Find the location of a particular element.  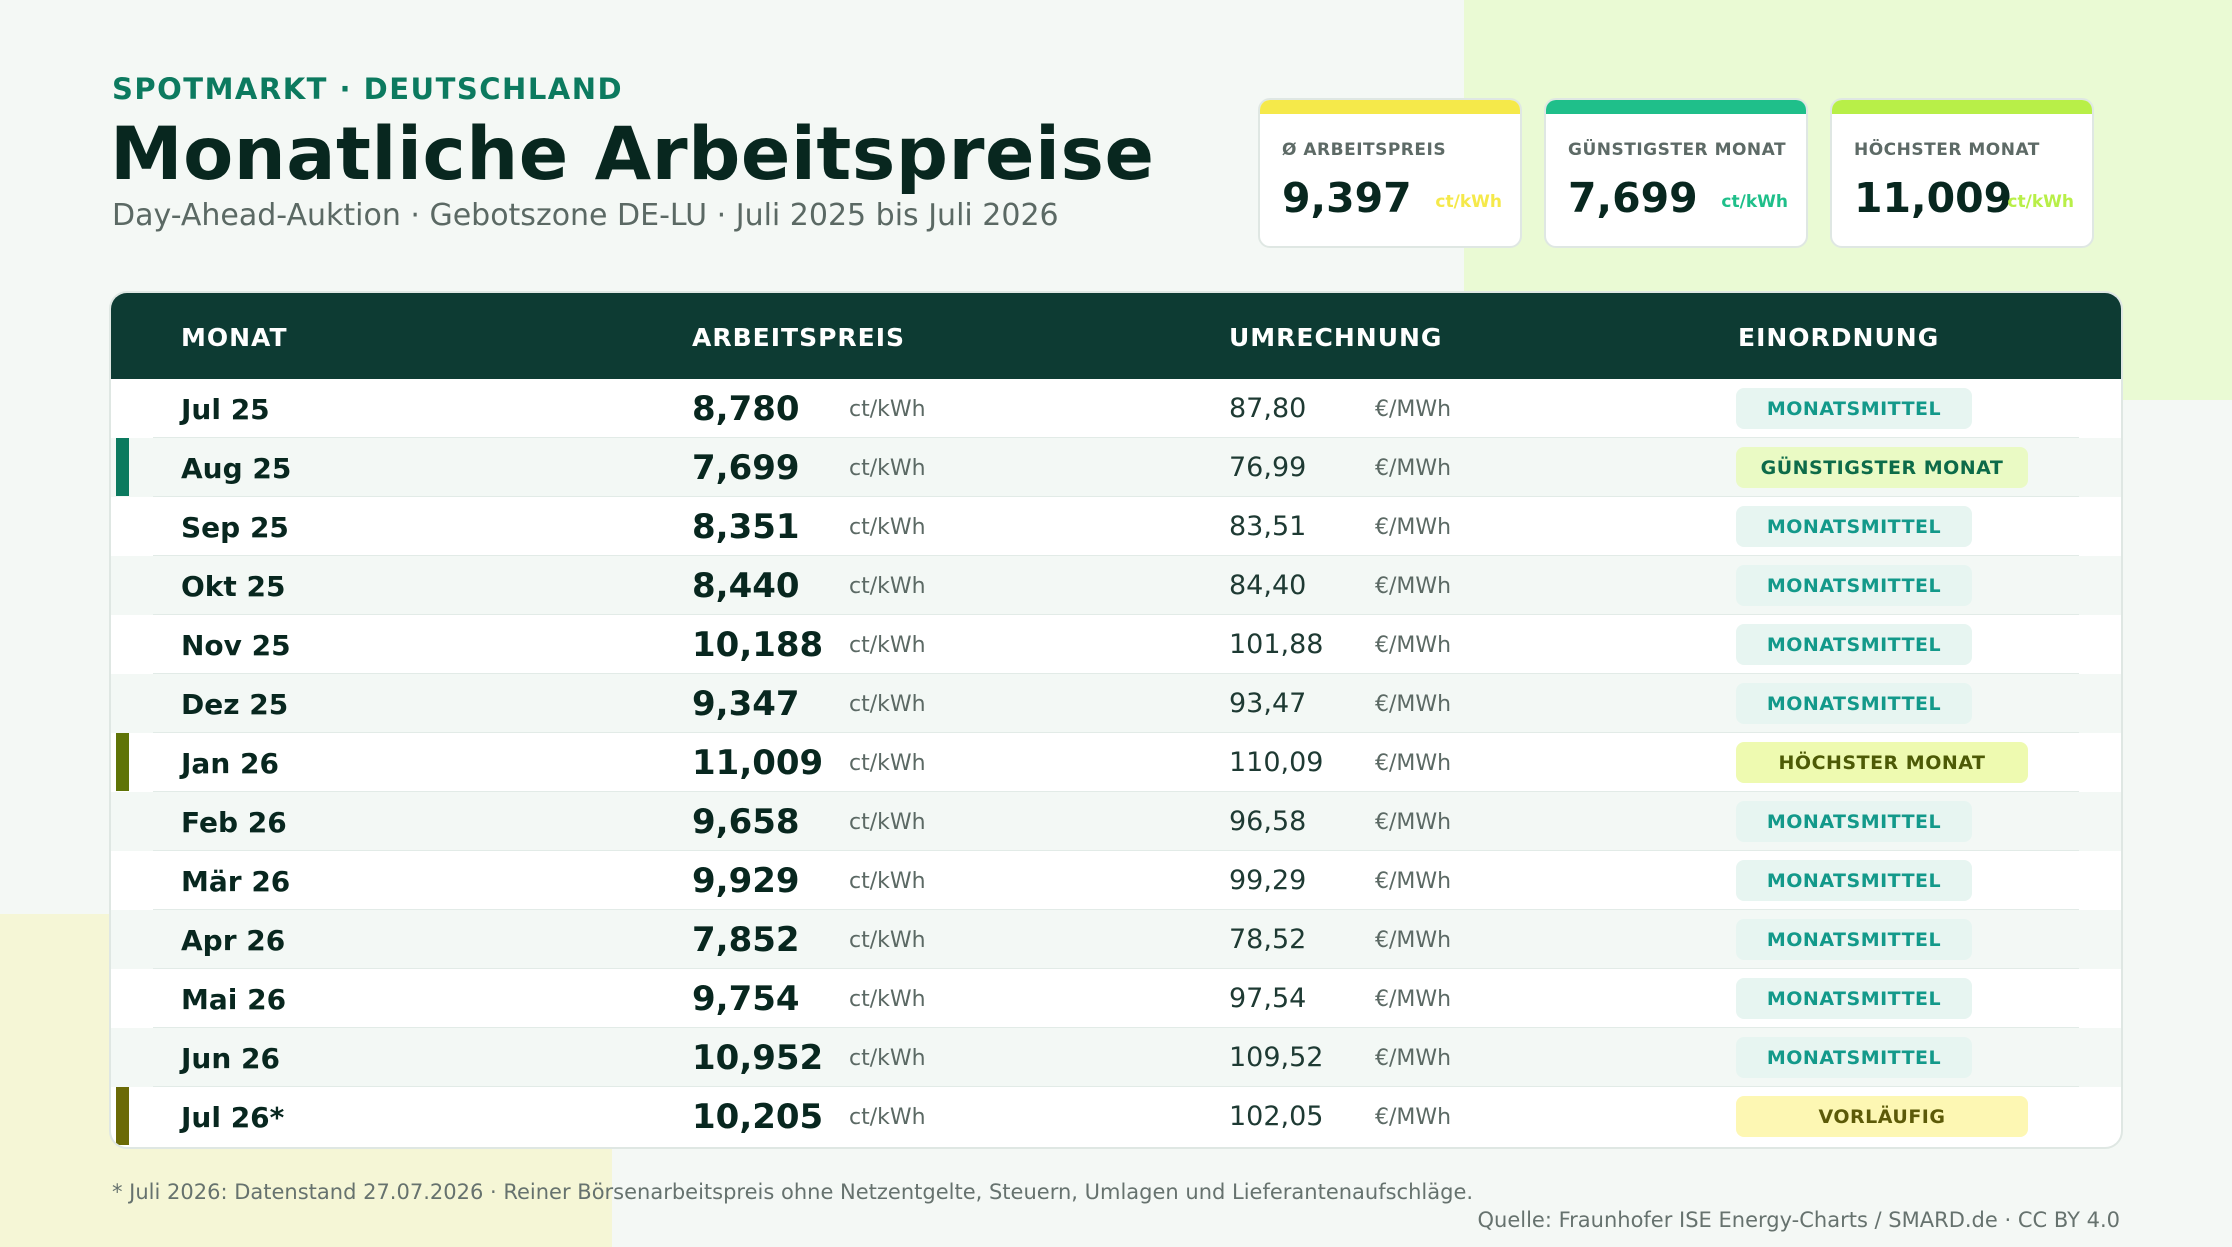

page-title: Monatliche Arbeitspreise is located at coordinates (632, 154).